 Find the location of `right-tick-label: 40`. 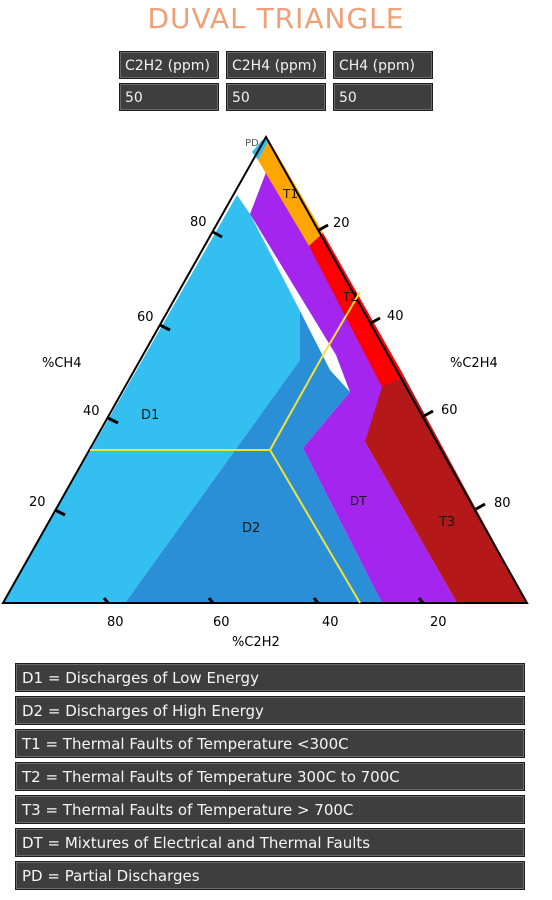

right-tick-label: 40 is located at coordinates (395, 316).